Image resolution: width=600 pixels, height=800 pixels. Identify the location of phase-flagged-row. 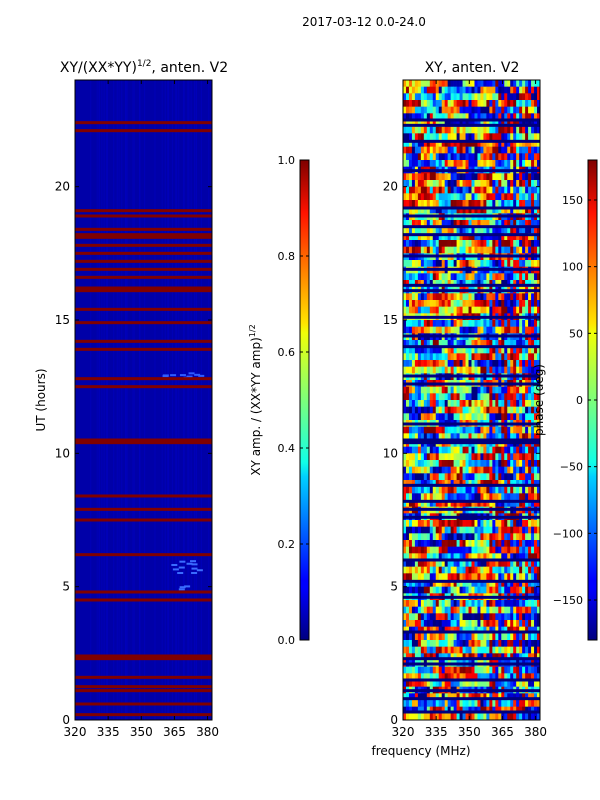
(471, 208).